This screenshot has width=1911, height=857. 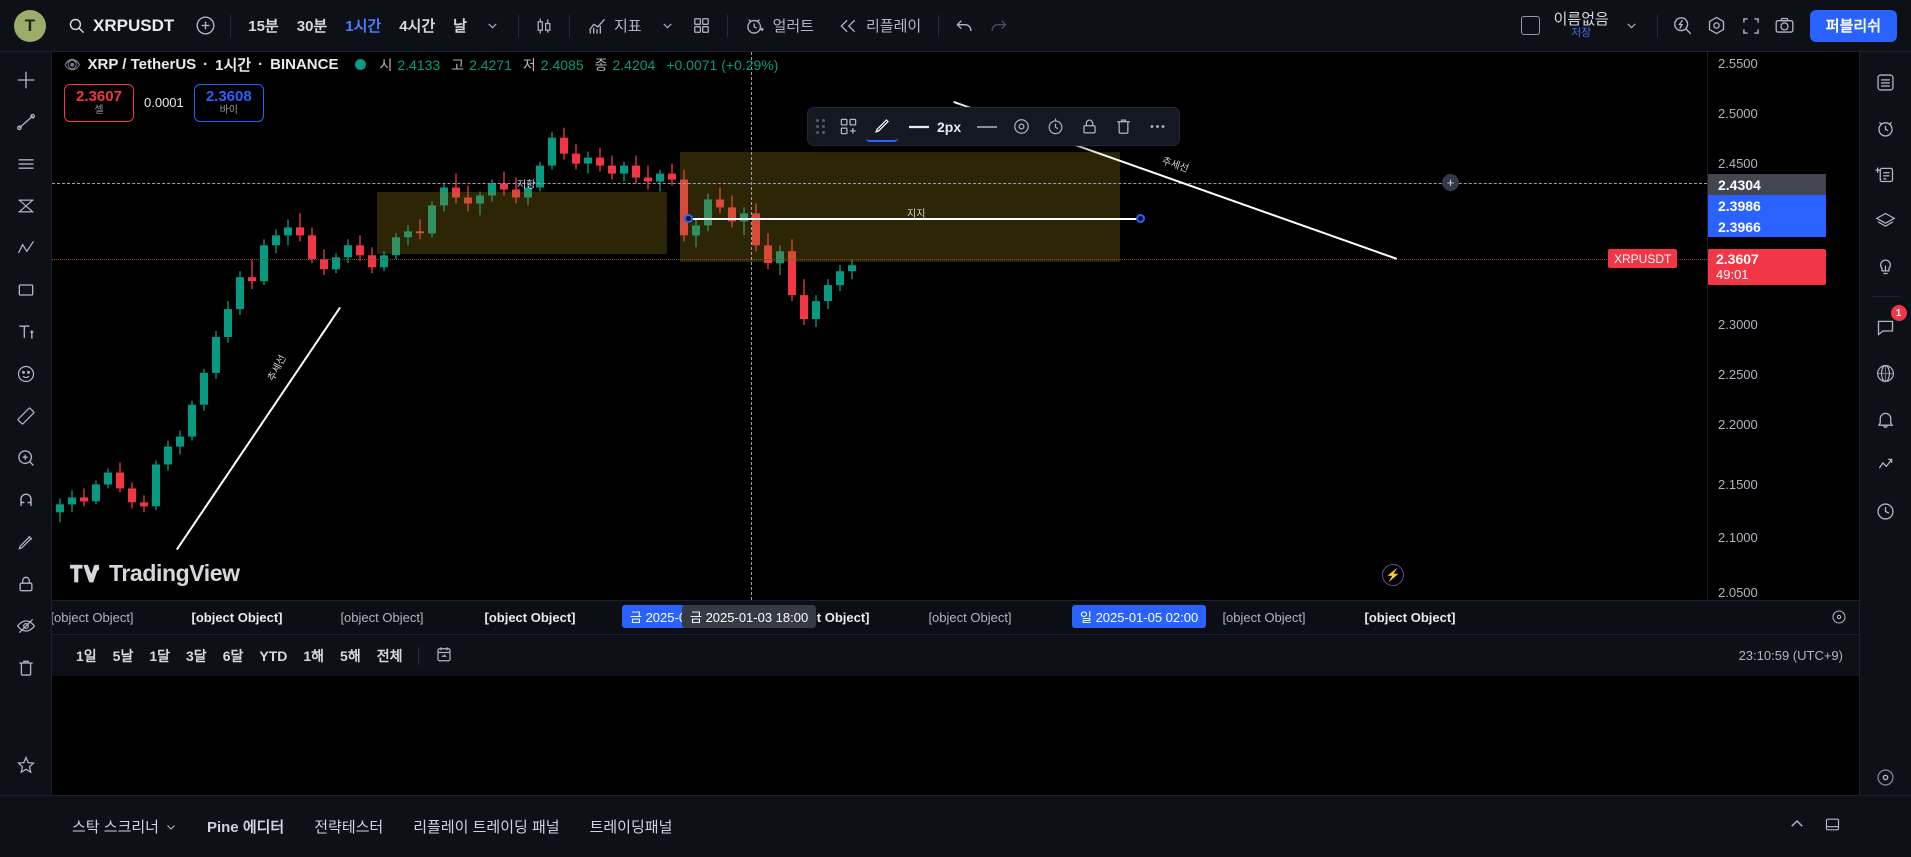 What do you see at coordinates (1738, 592) in the screenshot?
I see `price-tick: 2.0500` at bounding box center [1738, 592].